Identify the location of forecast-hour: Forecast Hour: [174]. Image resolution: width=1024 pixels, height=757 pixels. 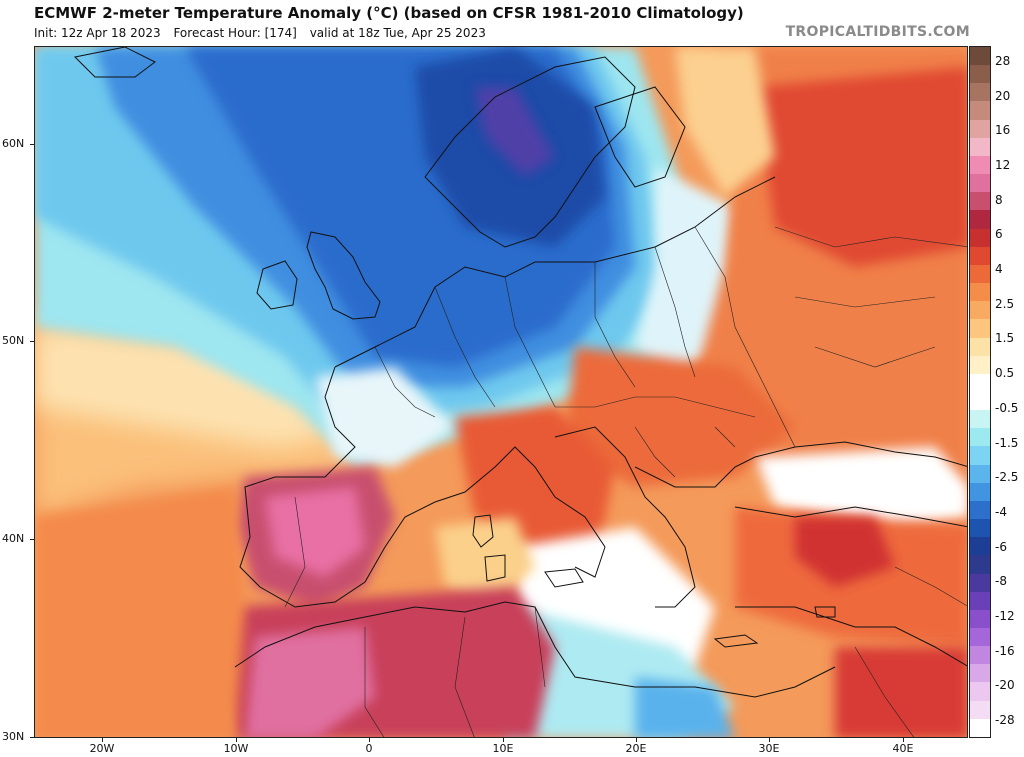
(235, 33).